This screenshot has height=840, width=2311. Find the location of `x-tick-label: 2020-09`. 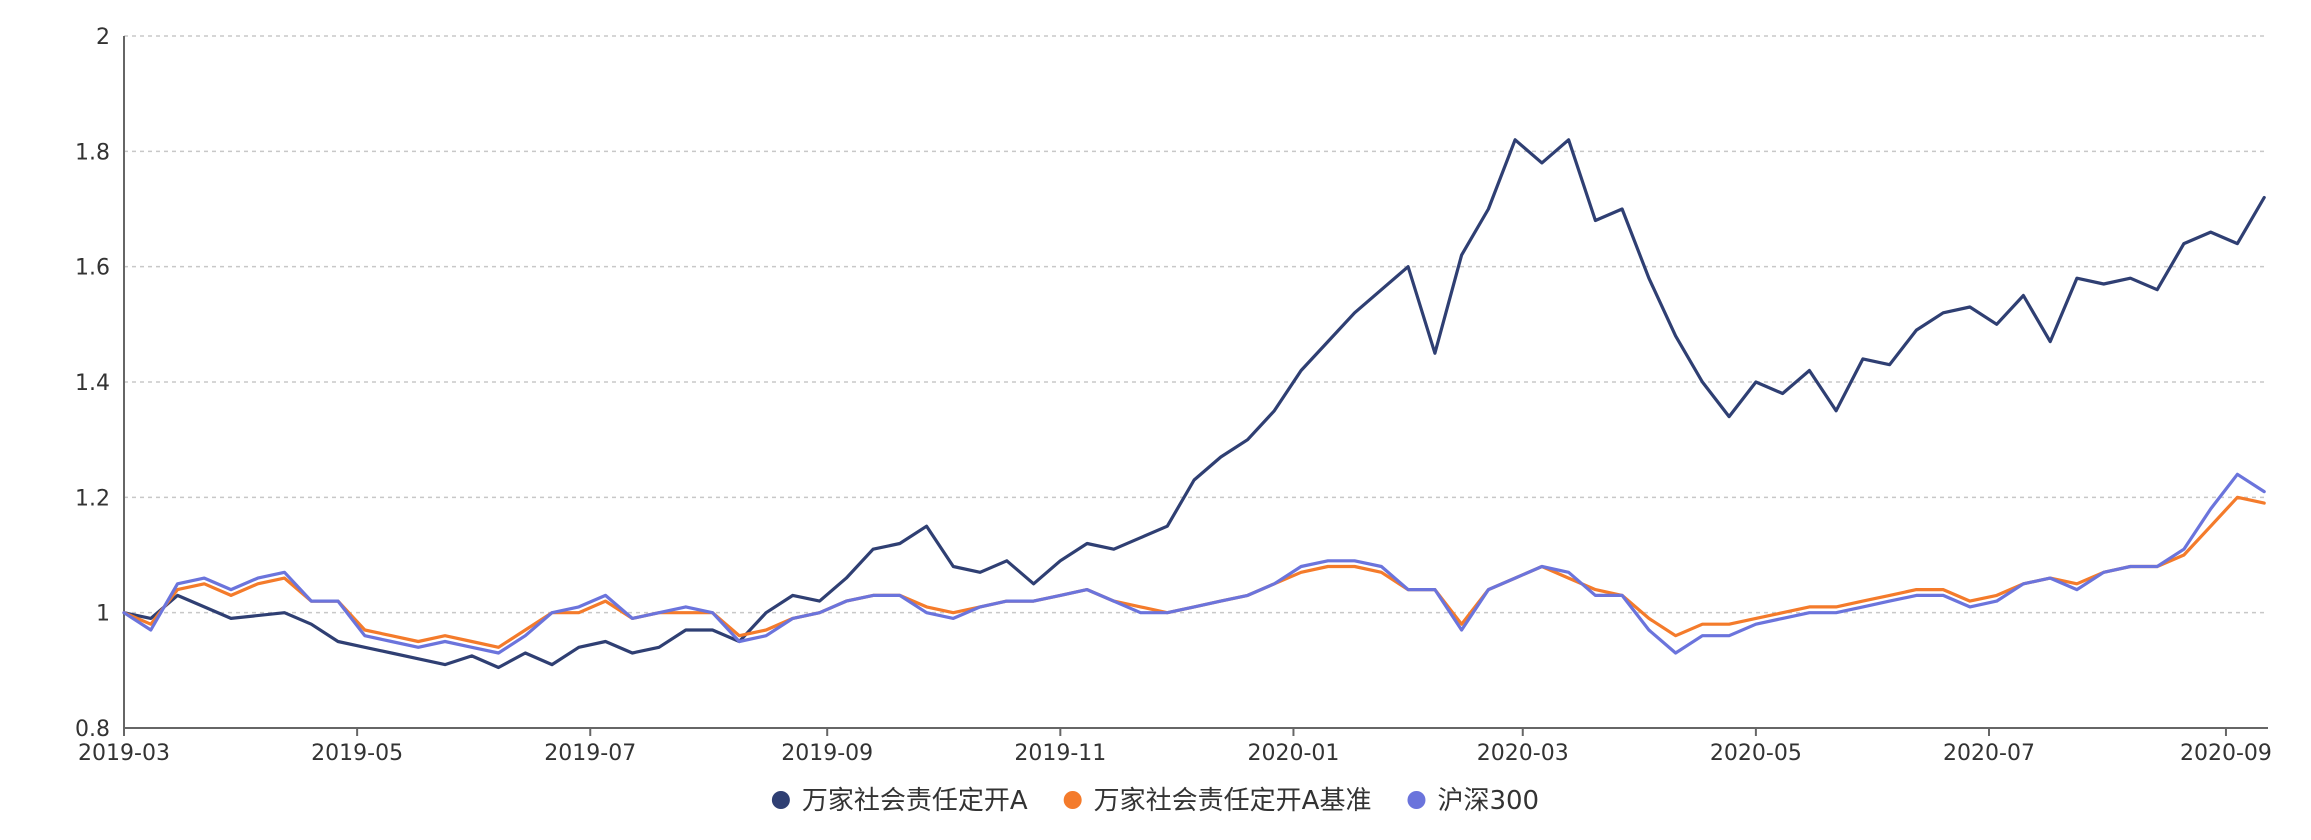

x-tick-label: 2020-09 is located at coordinates (2226, 753).